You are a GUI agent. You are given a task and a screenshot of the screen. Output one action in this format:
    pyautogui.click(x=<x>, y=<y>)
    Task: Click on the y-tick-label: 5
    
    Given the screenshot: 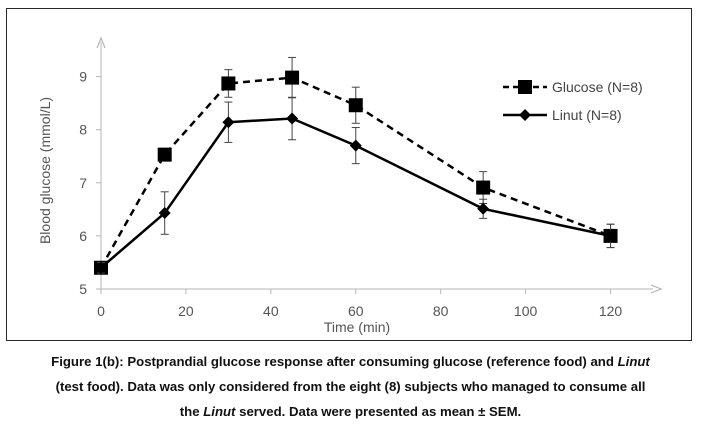 What is the action you would take?
    pyautogui.click(x=83, y=289)
    